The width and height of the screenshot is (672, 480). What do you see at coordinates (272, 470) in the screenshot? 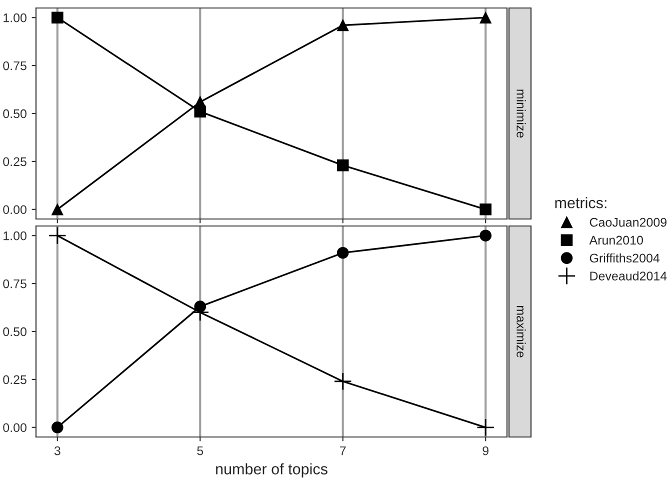
I see `x-axis-title: number of topics` at bounding box center [272, 470].